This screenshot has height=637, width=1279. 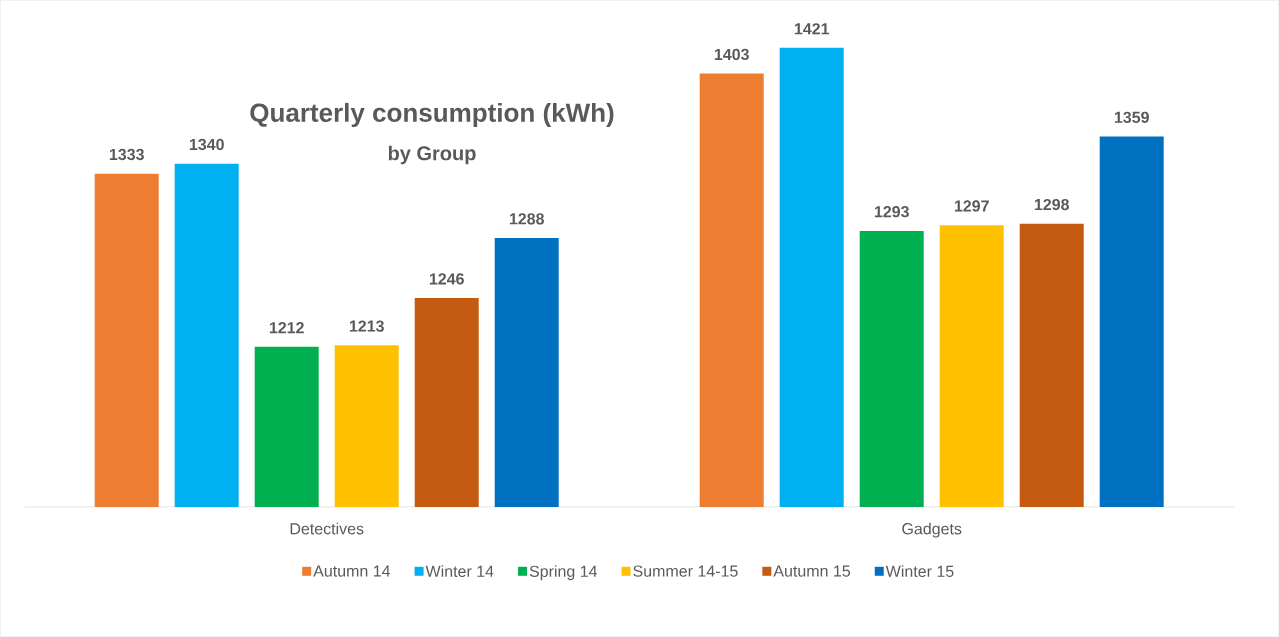 I want to click on legend-label: Summer 14-15, so click(x=685, y=571).